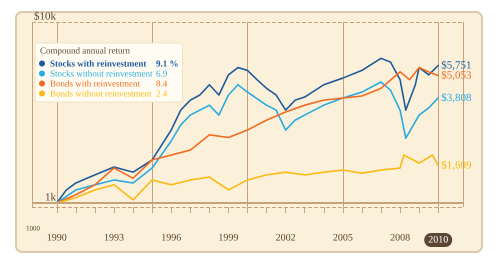 Image resolution: width=500 pixels, height=264 pixels. What do you see at coordinates (114, 238) in the screenshot?
I see `x-tick-label: 1993` at bounding box center [114, 238].